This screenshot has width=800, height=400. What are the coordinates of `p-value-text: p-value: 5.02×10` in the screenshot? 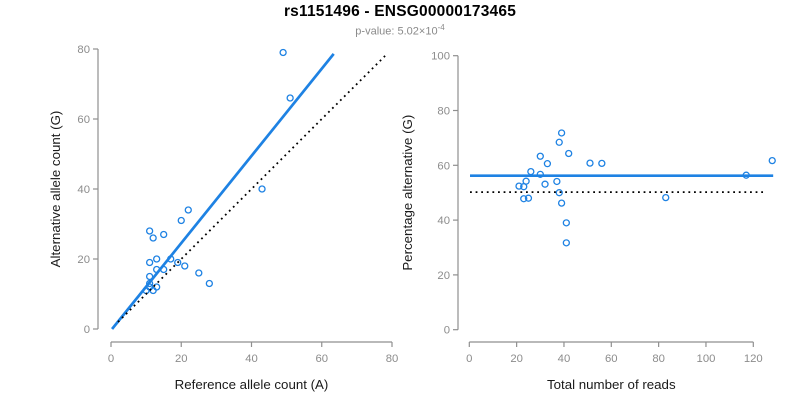 It's located at (396, 31).